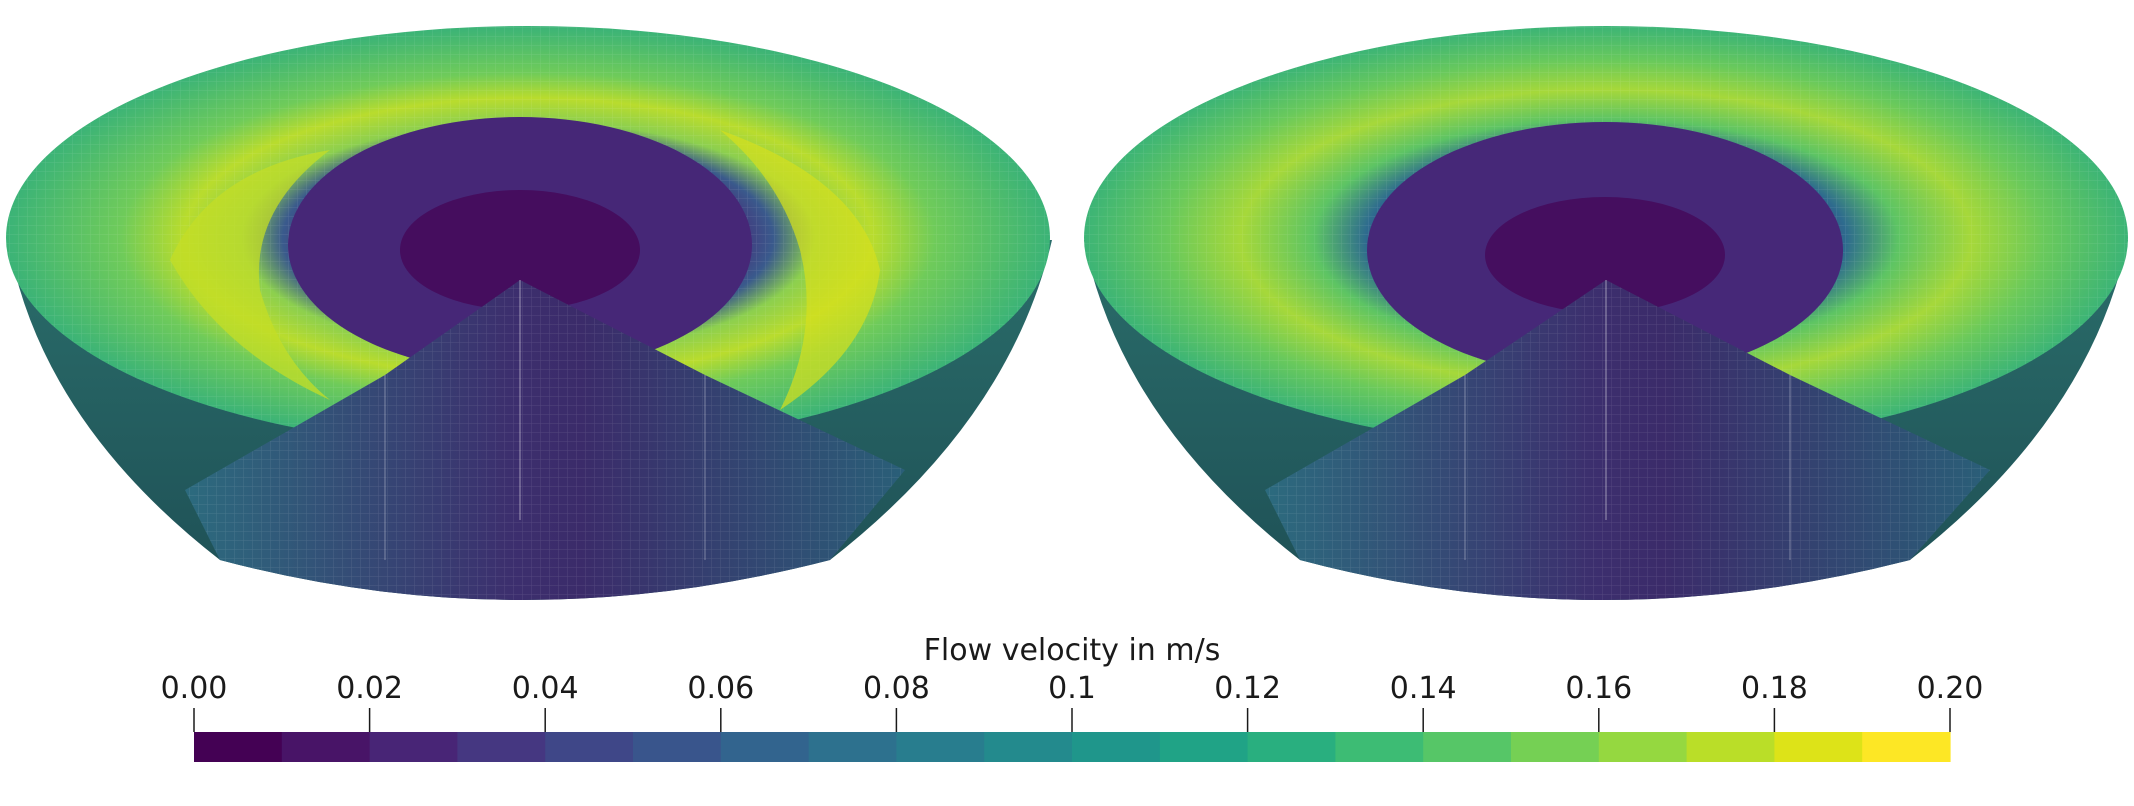 The image size is (2134, 806). Describe the element at coordinates (369, 688) in the screenshot. I see `colorbar-tick-label: 0.02` at that location.